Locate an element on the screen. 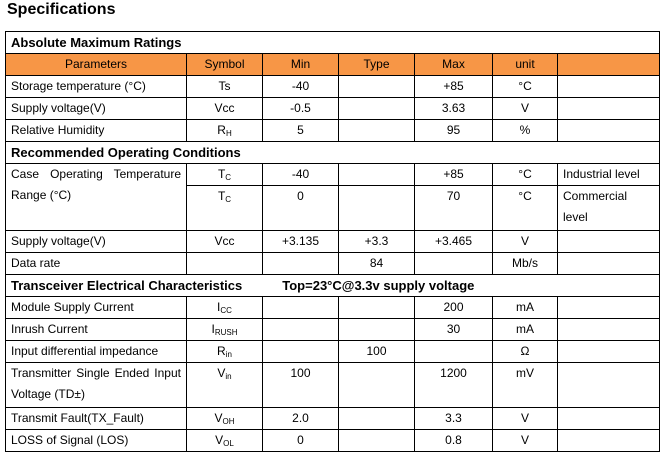  symbol-cell: IRUSH is located at coordinates (224, 329).